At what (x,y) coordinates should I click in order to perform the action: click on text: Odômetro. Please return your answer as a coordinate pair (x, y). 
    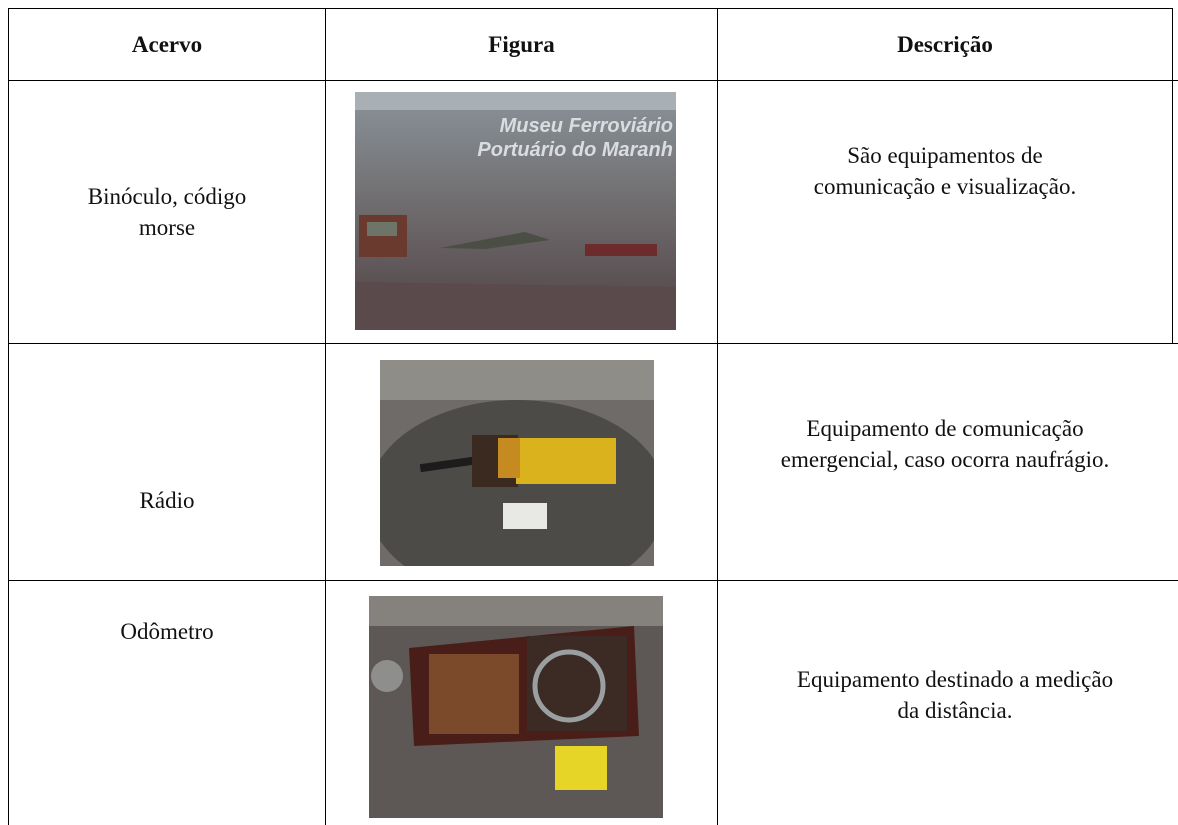
    Looking at the image, I should click on (167, 631).